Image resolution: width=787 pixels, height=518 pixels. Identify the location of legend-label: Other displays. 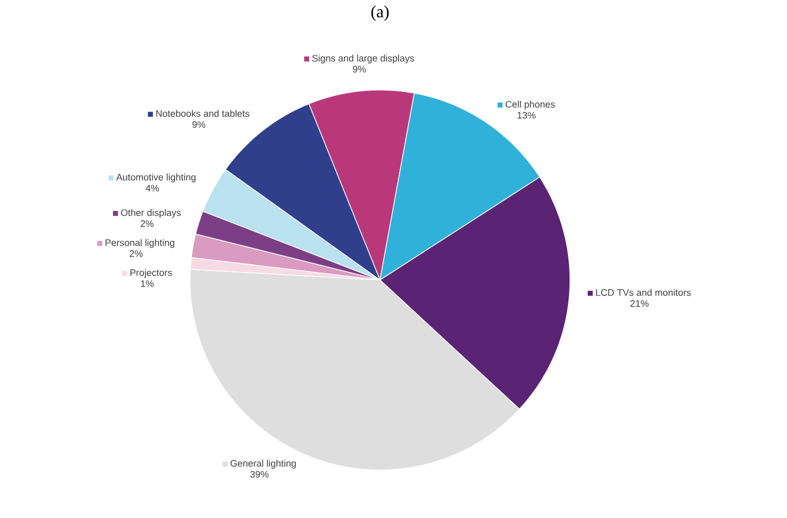
(151, 213).